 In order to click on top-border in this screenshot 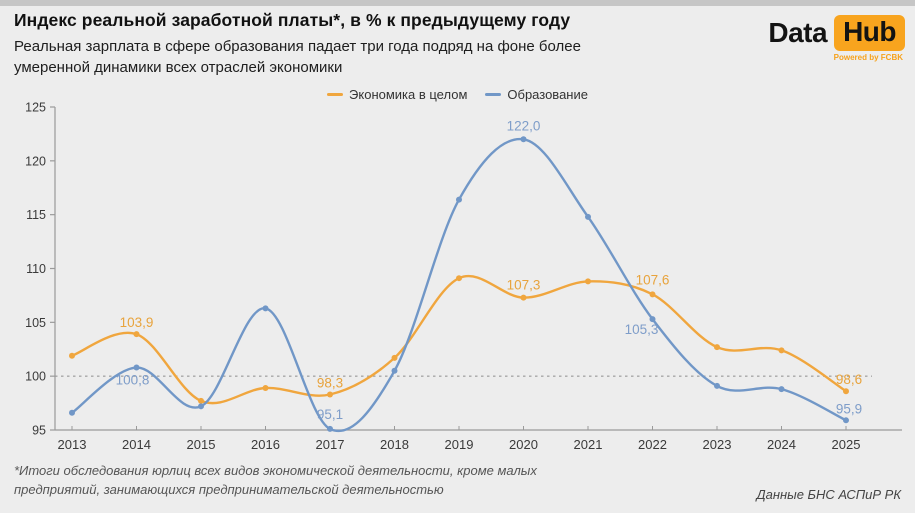, I will do `click(457, 3)`.